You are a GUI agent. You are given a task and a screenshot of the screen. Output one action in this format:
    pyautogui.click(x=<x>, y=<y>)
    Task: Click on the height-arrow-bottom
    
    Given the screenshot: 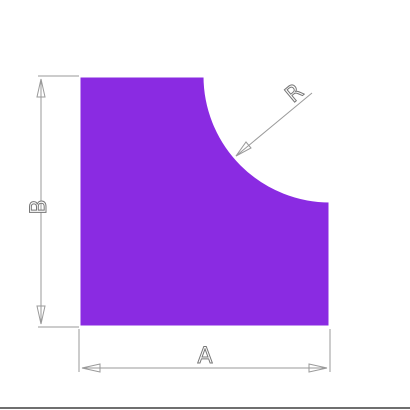 What is the action you would take?
    pyautogui.click(x=41, y=315)
    